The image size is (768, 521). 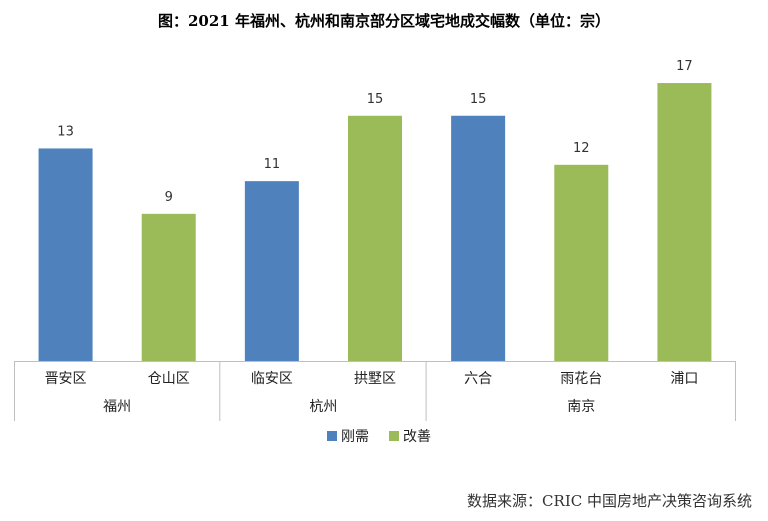 I want to click on group-label: 杭州, so click(x=323, y=407).